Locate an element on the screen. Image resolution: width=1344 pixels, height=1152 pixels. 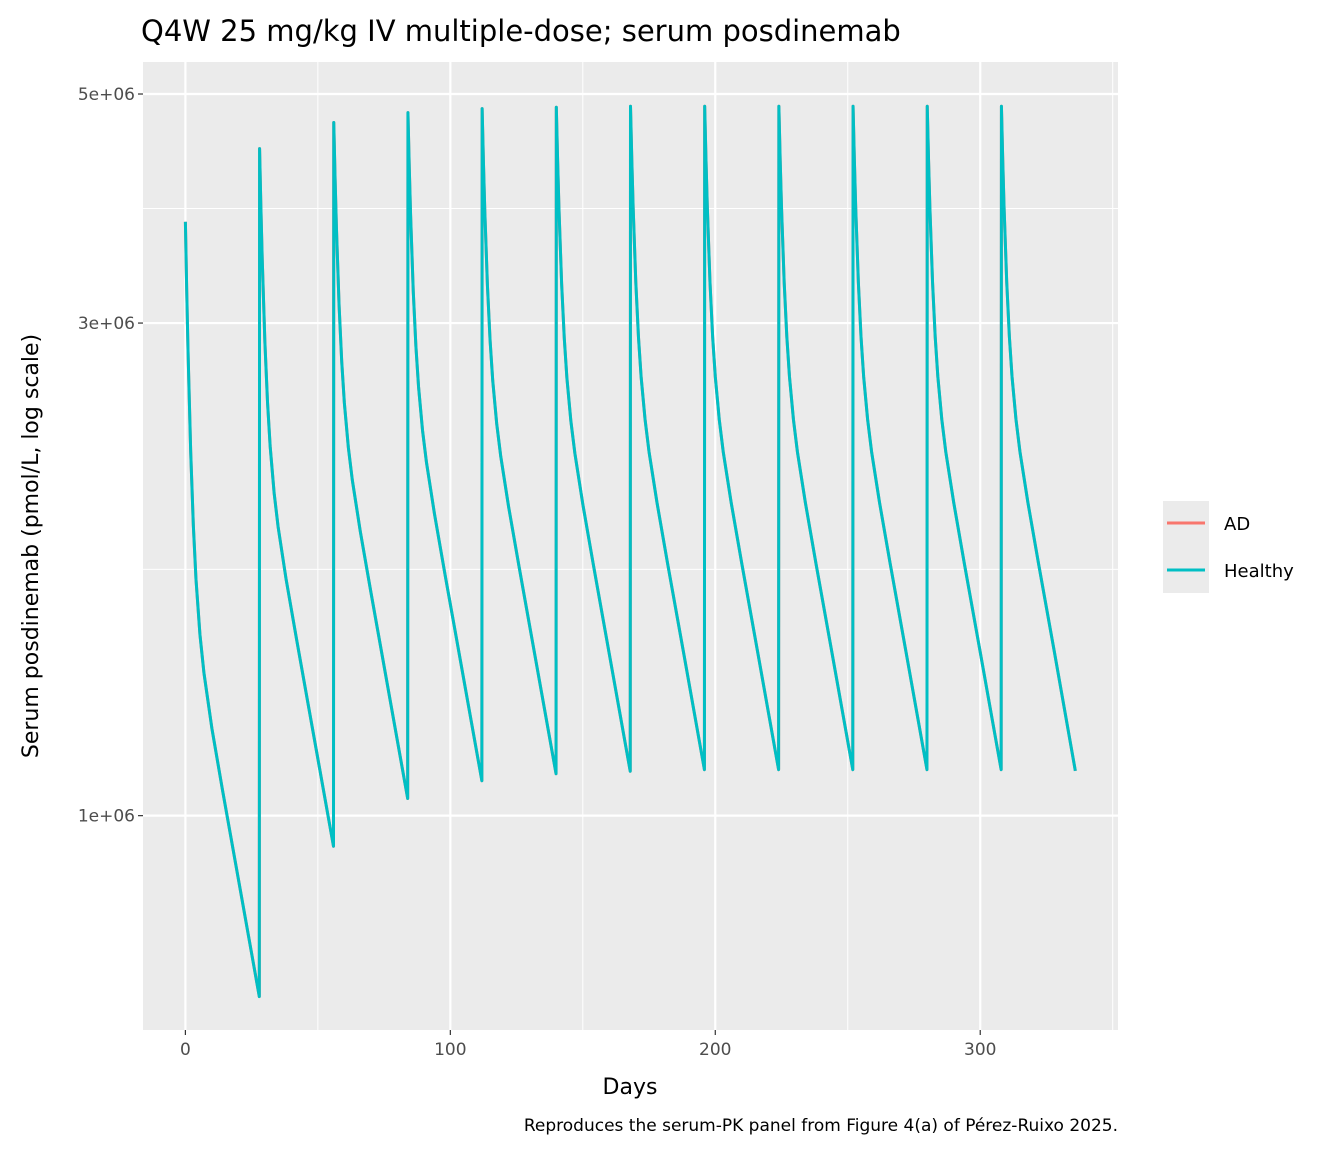
x-tick-label: 100 is located at coordinates (450, 1050).